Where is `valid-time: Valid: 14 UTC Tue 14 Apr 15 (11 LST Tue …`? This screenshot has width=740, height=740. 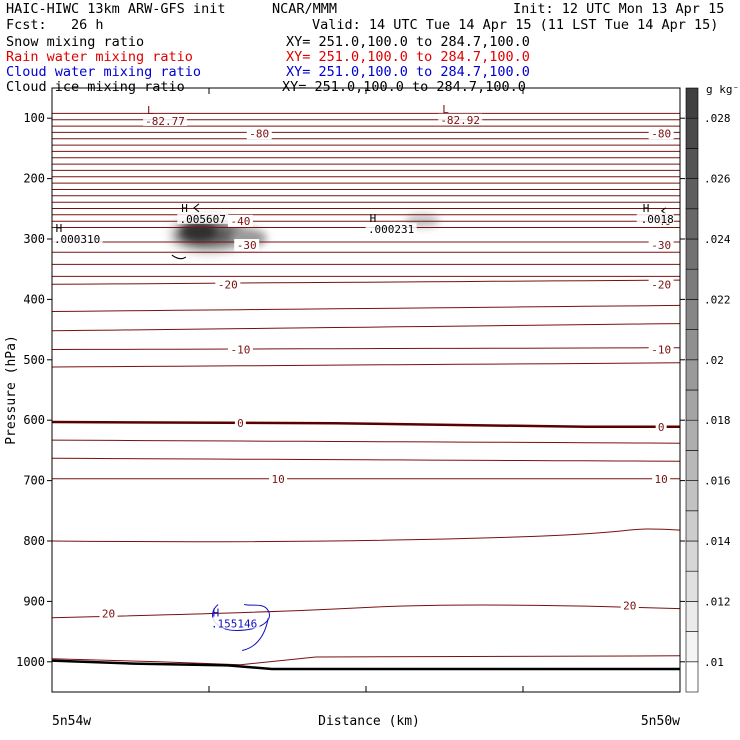 valid-time: Valid: 14 UTC Tue 14 Apr 15 (11 LST Tue … is located at coordinates (515, 25).